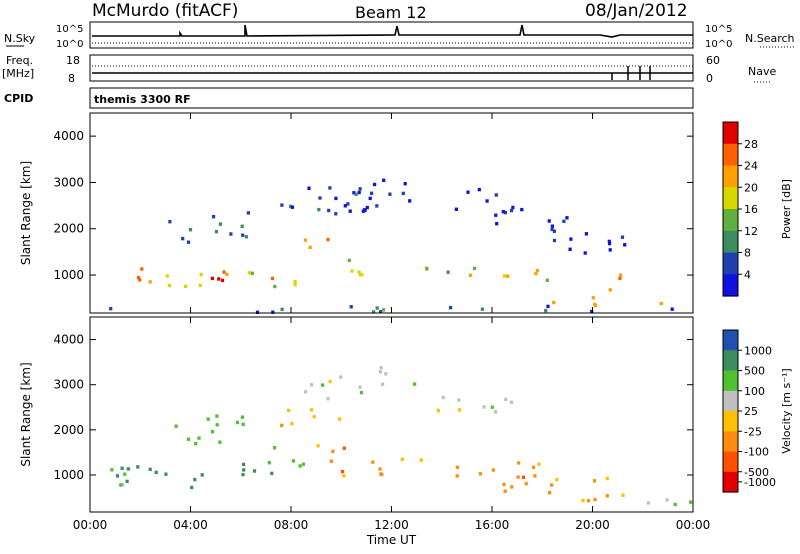 This screenshot has width=800, height=554. What do you see at coordinates (751, 166) in the screenshot?
I see `colorbar-tick-label: 24` at bounding box center [751, 166].